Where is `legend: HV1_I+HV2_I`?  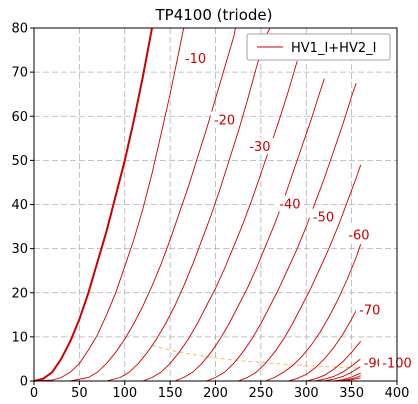
legend: HV1_I+HV2_I is located at coordinates (318, 47).